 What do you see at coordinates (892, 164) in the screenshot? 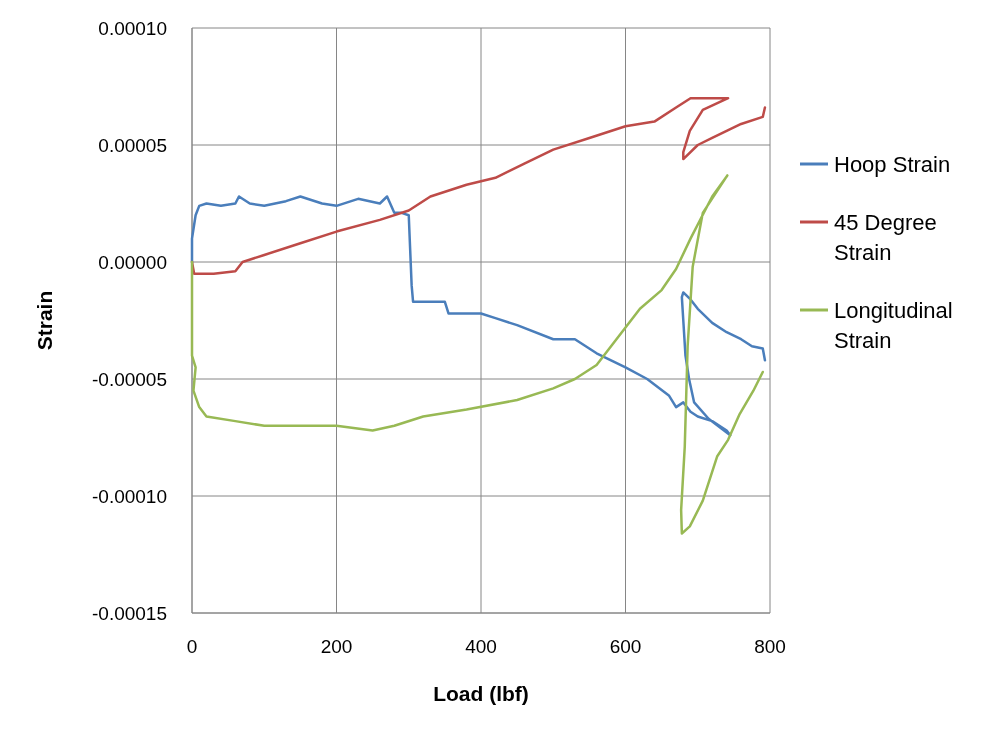
I see `legend-label: Hoop Strain` at bounding box center [892, 164].